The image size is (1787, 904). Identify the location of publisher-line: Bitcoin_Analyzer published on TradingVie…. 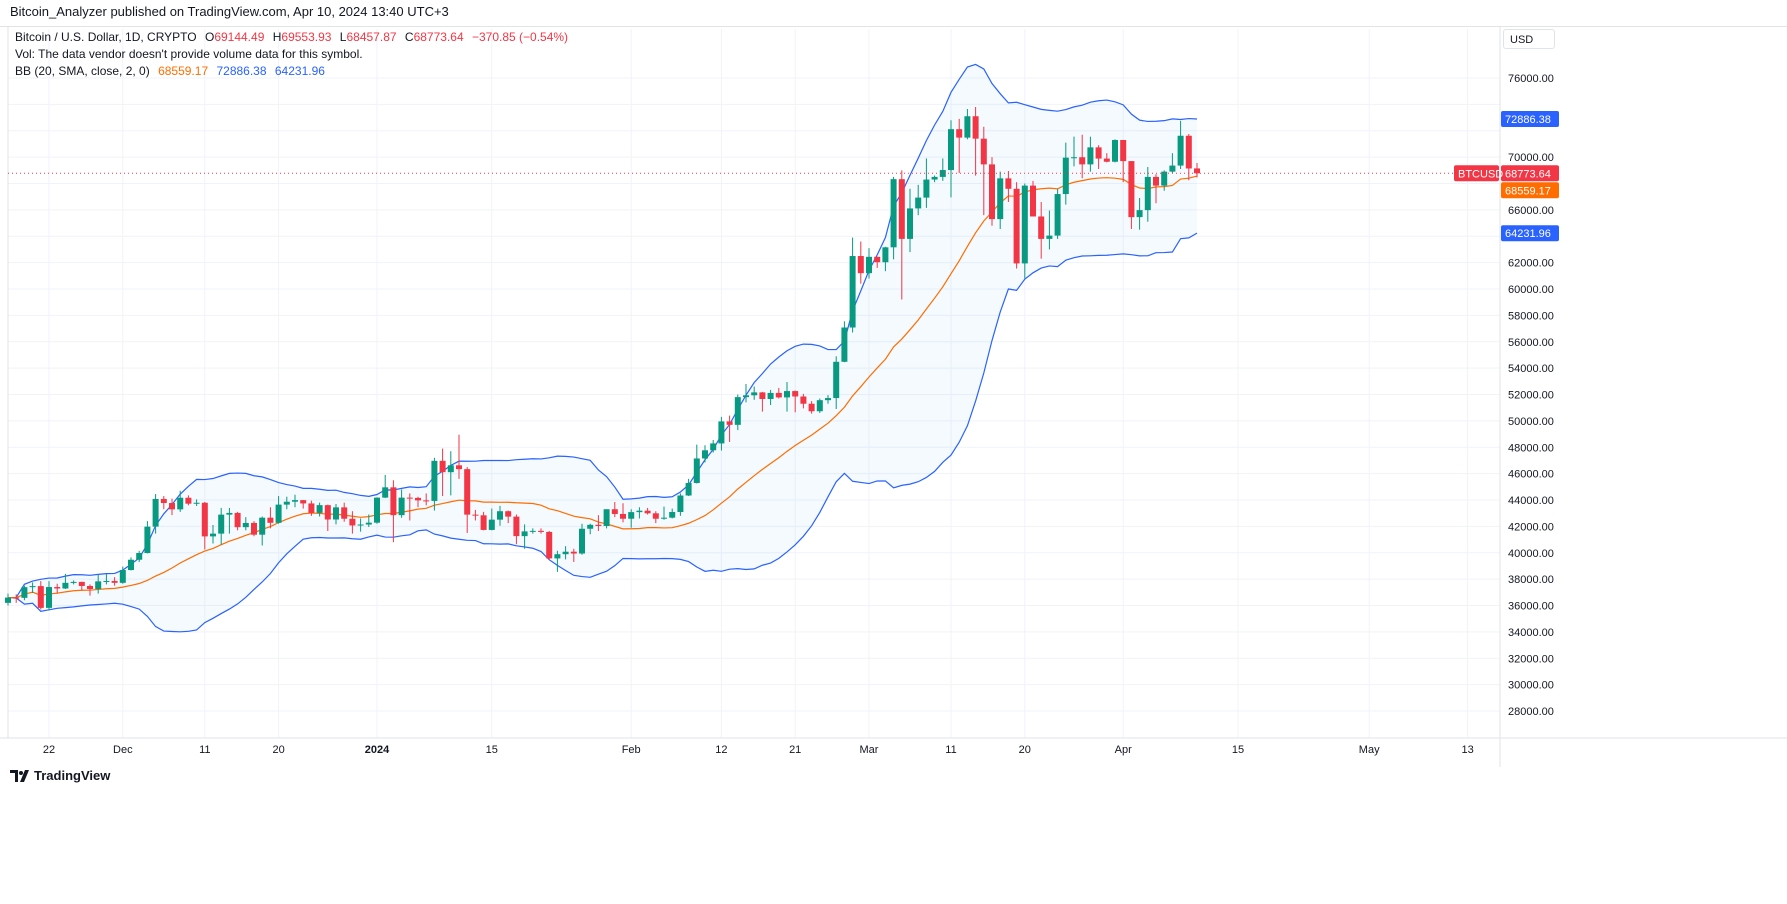
(229, 11).